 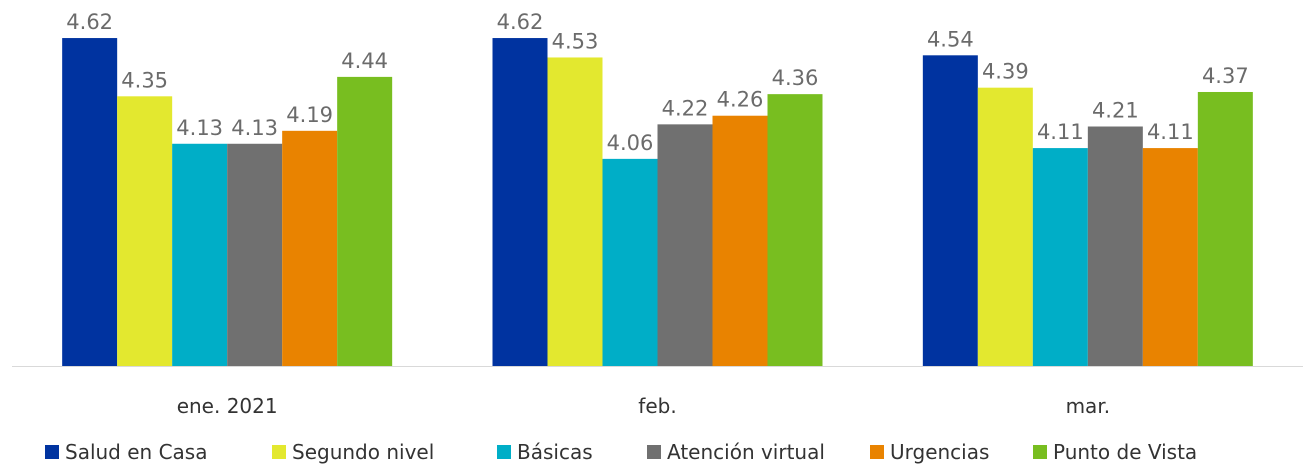 What do you see at coordinates (795, 78) in the screenshot?
I see `value-label-2-6: 4.36` at bounding box center [795, 78].